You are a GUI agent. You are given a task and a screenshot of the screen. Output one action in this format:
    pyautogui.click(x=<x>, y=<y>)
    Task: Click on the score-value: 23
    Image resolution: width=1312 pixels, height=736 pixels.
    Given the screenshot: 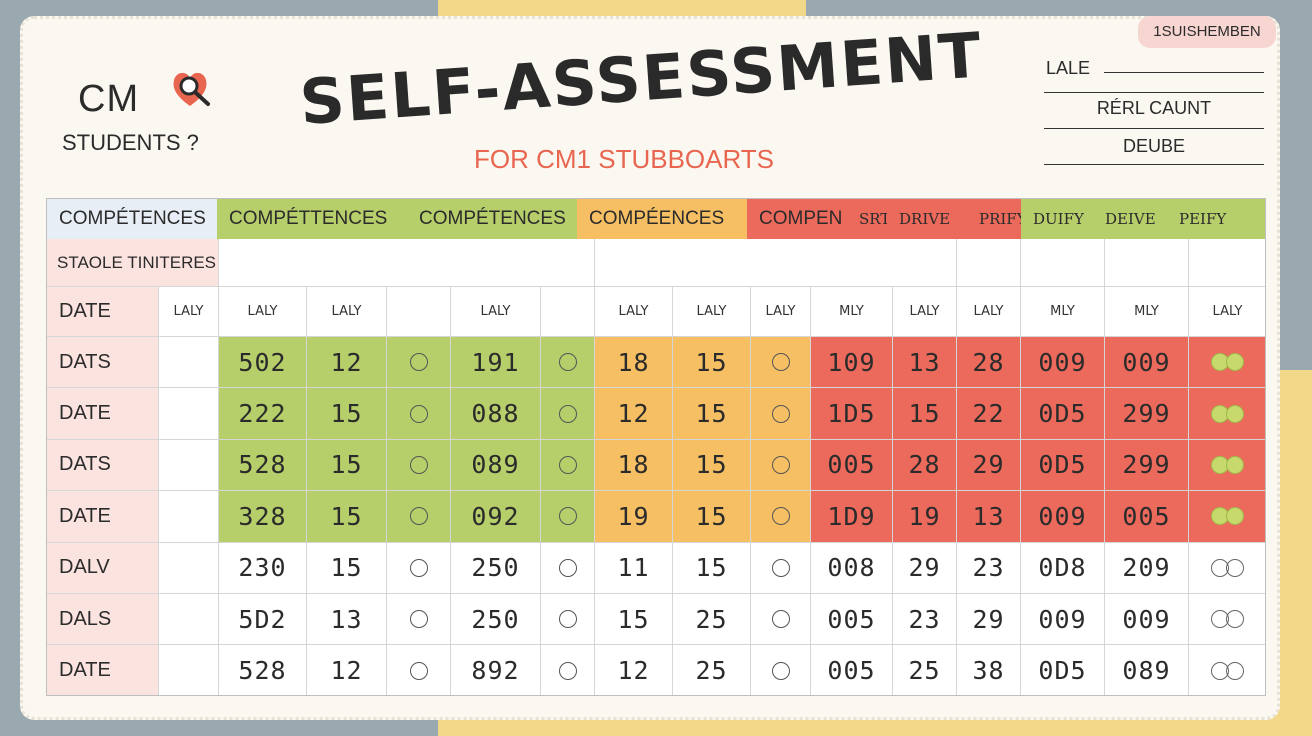 What is the action you would take?
    pyautogui.click(x=924, y=619)
    